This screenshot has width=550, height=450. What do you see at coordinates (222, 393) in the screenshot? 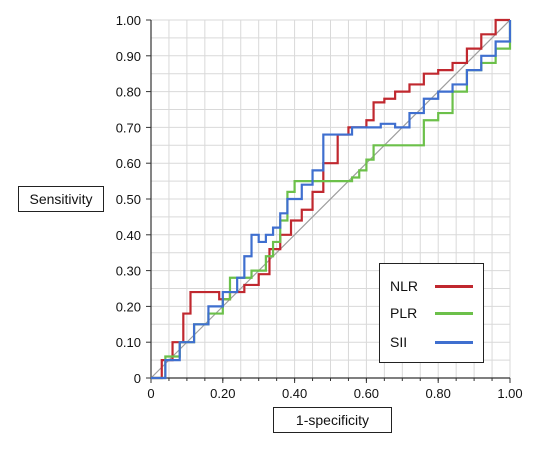
I see `x-tick-label: 0.20` at bounding box center [222, 393].